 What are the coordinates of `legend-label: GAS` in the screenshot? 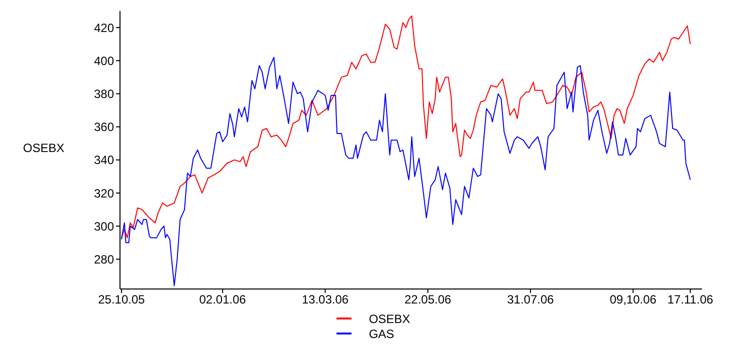 It's located at (381, 333).